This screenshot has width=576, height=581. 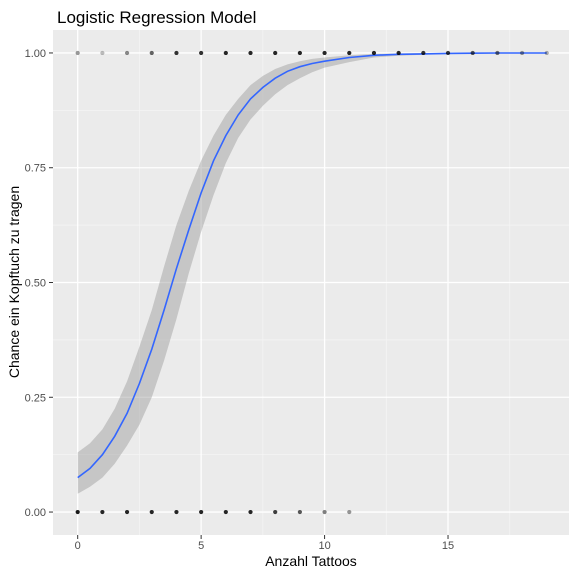 What do you see at coordinates (35, 54) in the screenshot?
I see `y-tick-label: 1.00` at bounding box center [35, 54].